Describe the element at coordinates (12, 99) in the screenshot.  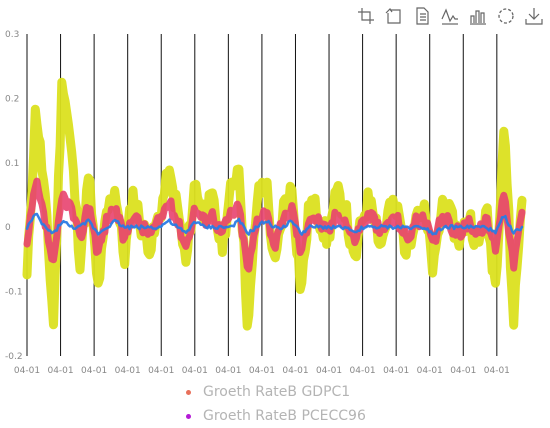
I see `y-tick-label: 0.2` at that location.